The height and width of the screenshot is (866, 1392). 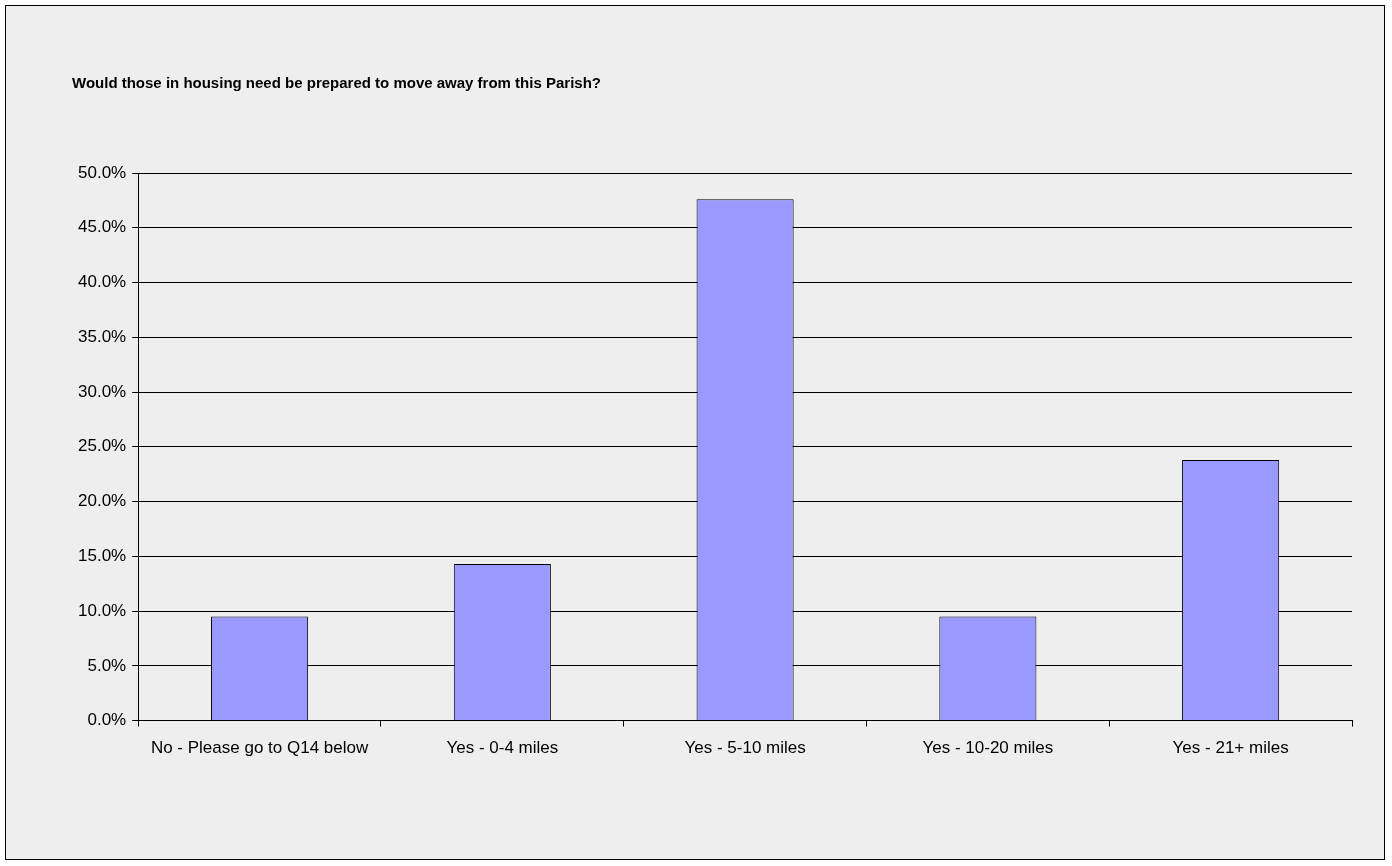 I want to click on y-tick-label: 0.0%, so click(x=107, y=720).